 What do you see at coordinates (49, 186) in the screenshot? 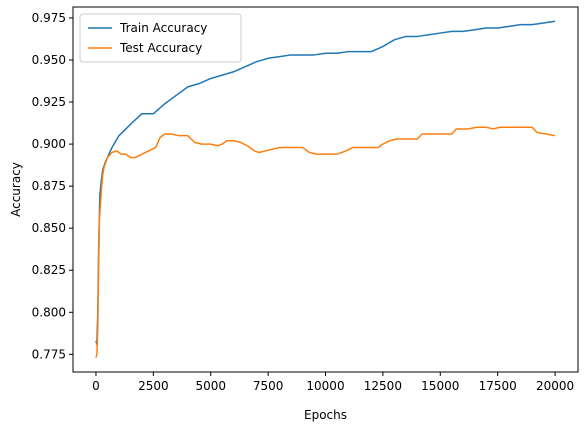
I see `y-tick-label: 0.875` at bounding box center [49, 186].